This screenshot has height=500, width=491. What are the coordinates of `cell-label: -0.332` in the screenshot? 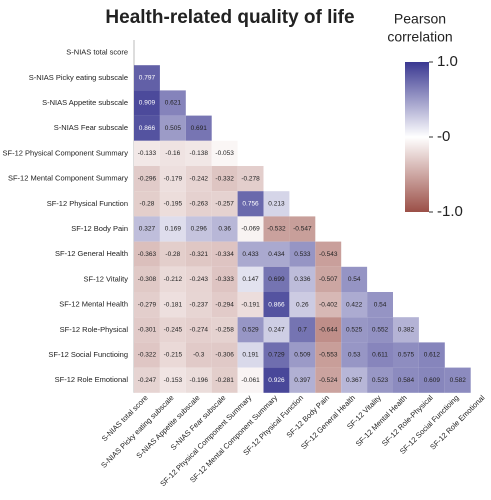 It's located at (224, 178).